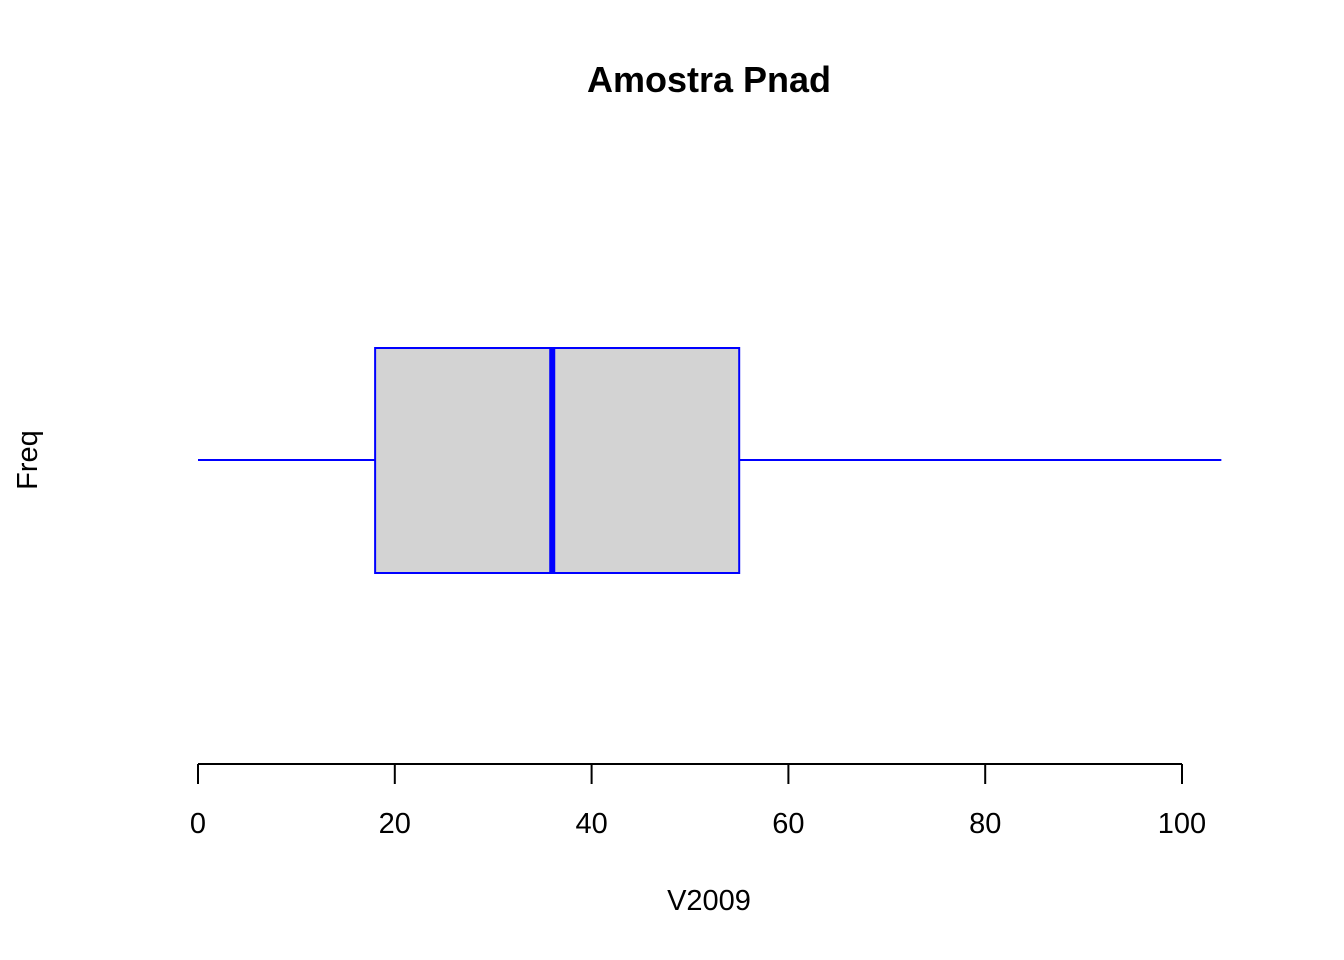 This screenshot has width=1344, height=960. Describe the element at coordinates (985, 824) in the screenshot. I see `x-tick-label-80: 80` at that location.